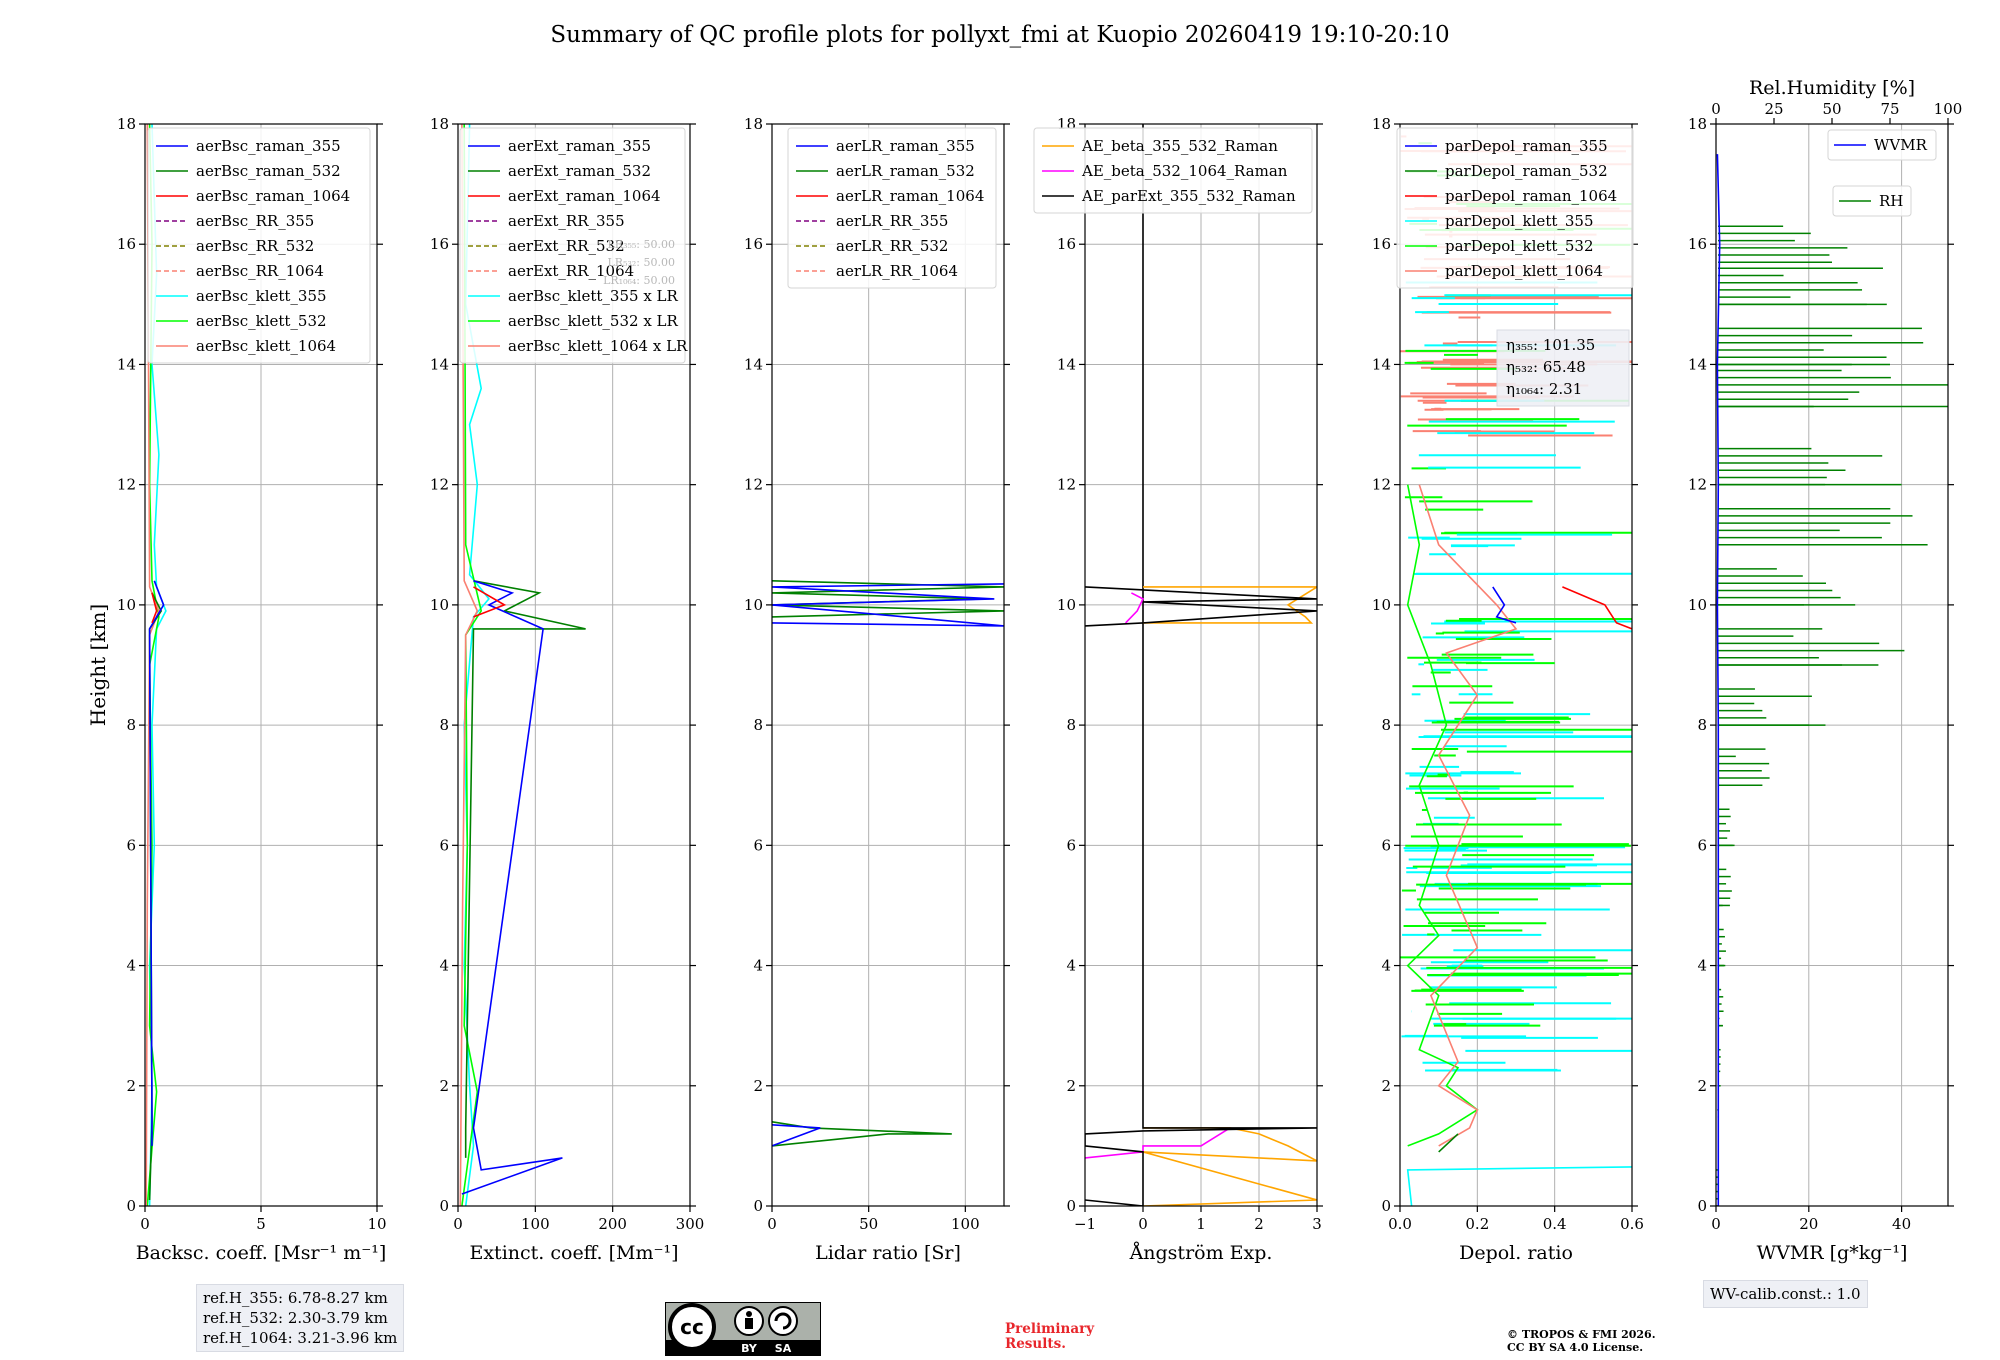 This screenshot has width=2000, height=1360. Describe the element at coordinates (743, 1329) in the screenshot. I see `cc-license-icon: cc BY SA` at that location.